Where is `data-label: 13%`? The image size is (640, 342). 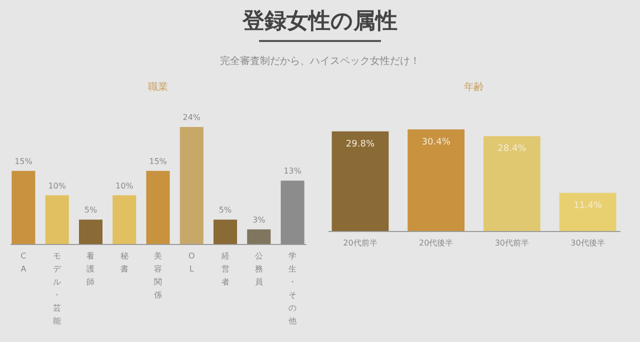 data-label: 13% is located at coordinates (293, 171).